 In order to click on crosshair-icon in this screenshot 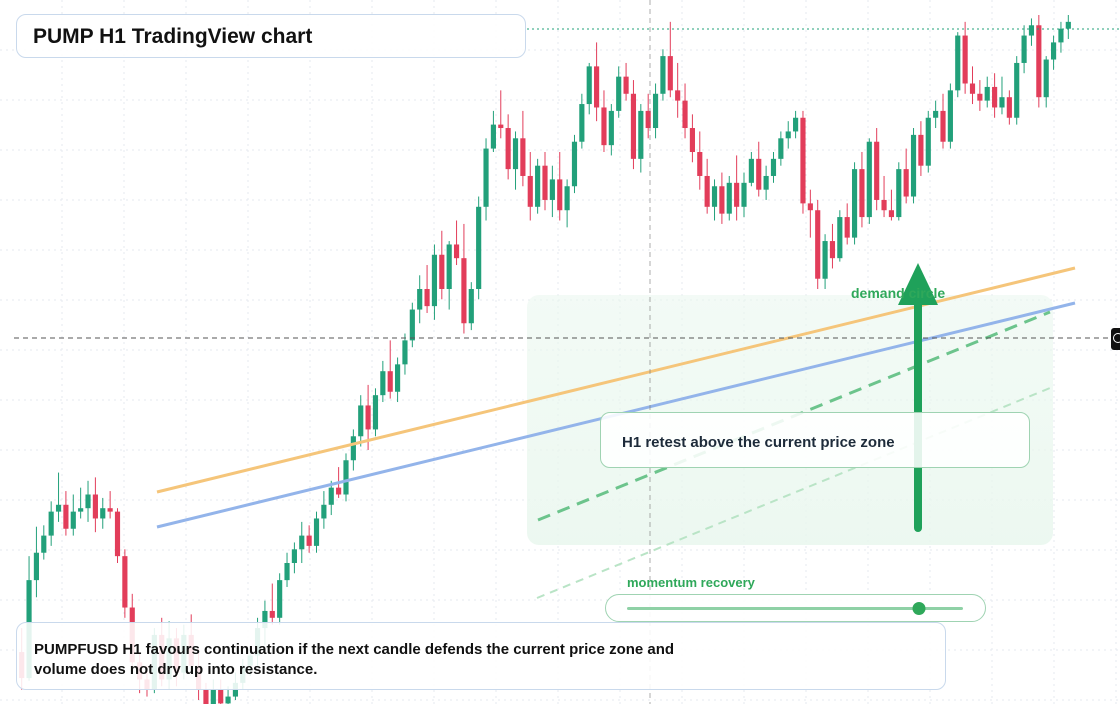, I will do `click(1115, 339)`.